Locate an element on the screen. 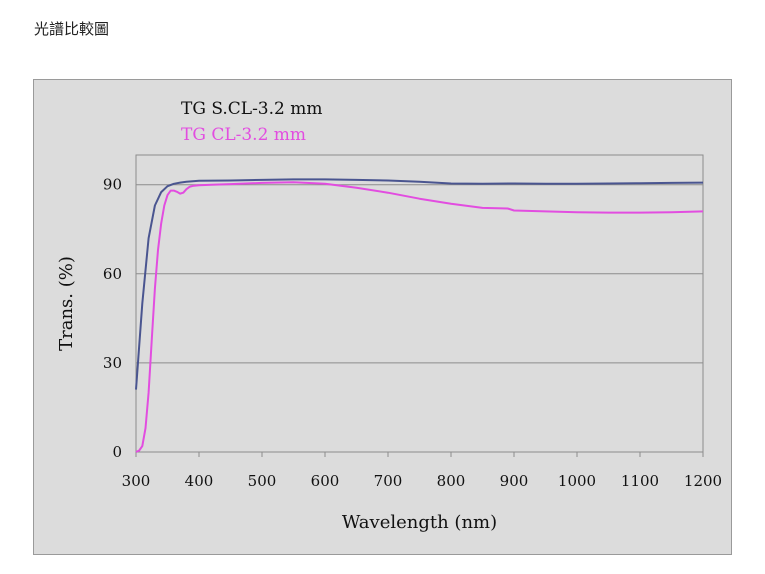 The image size is (765, 574). y-tick-label: 0 is located at coordinates (117, 452).